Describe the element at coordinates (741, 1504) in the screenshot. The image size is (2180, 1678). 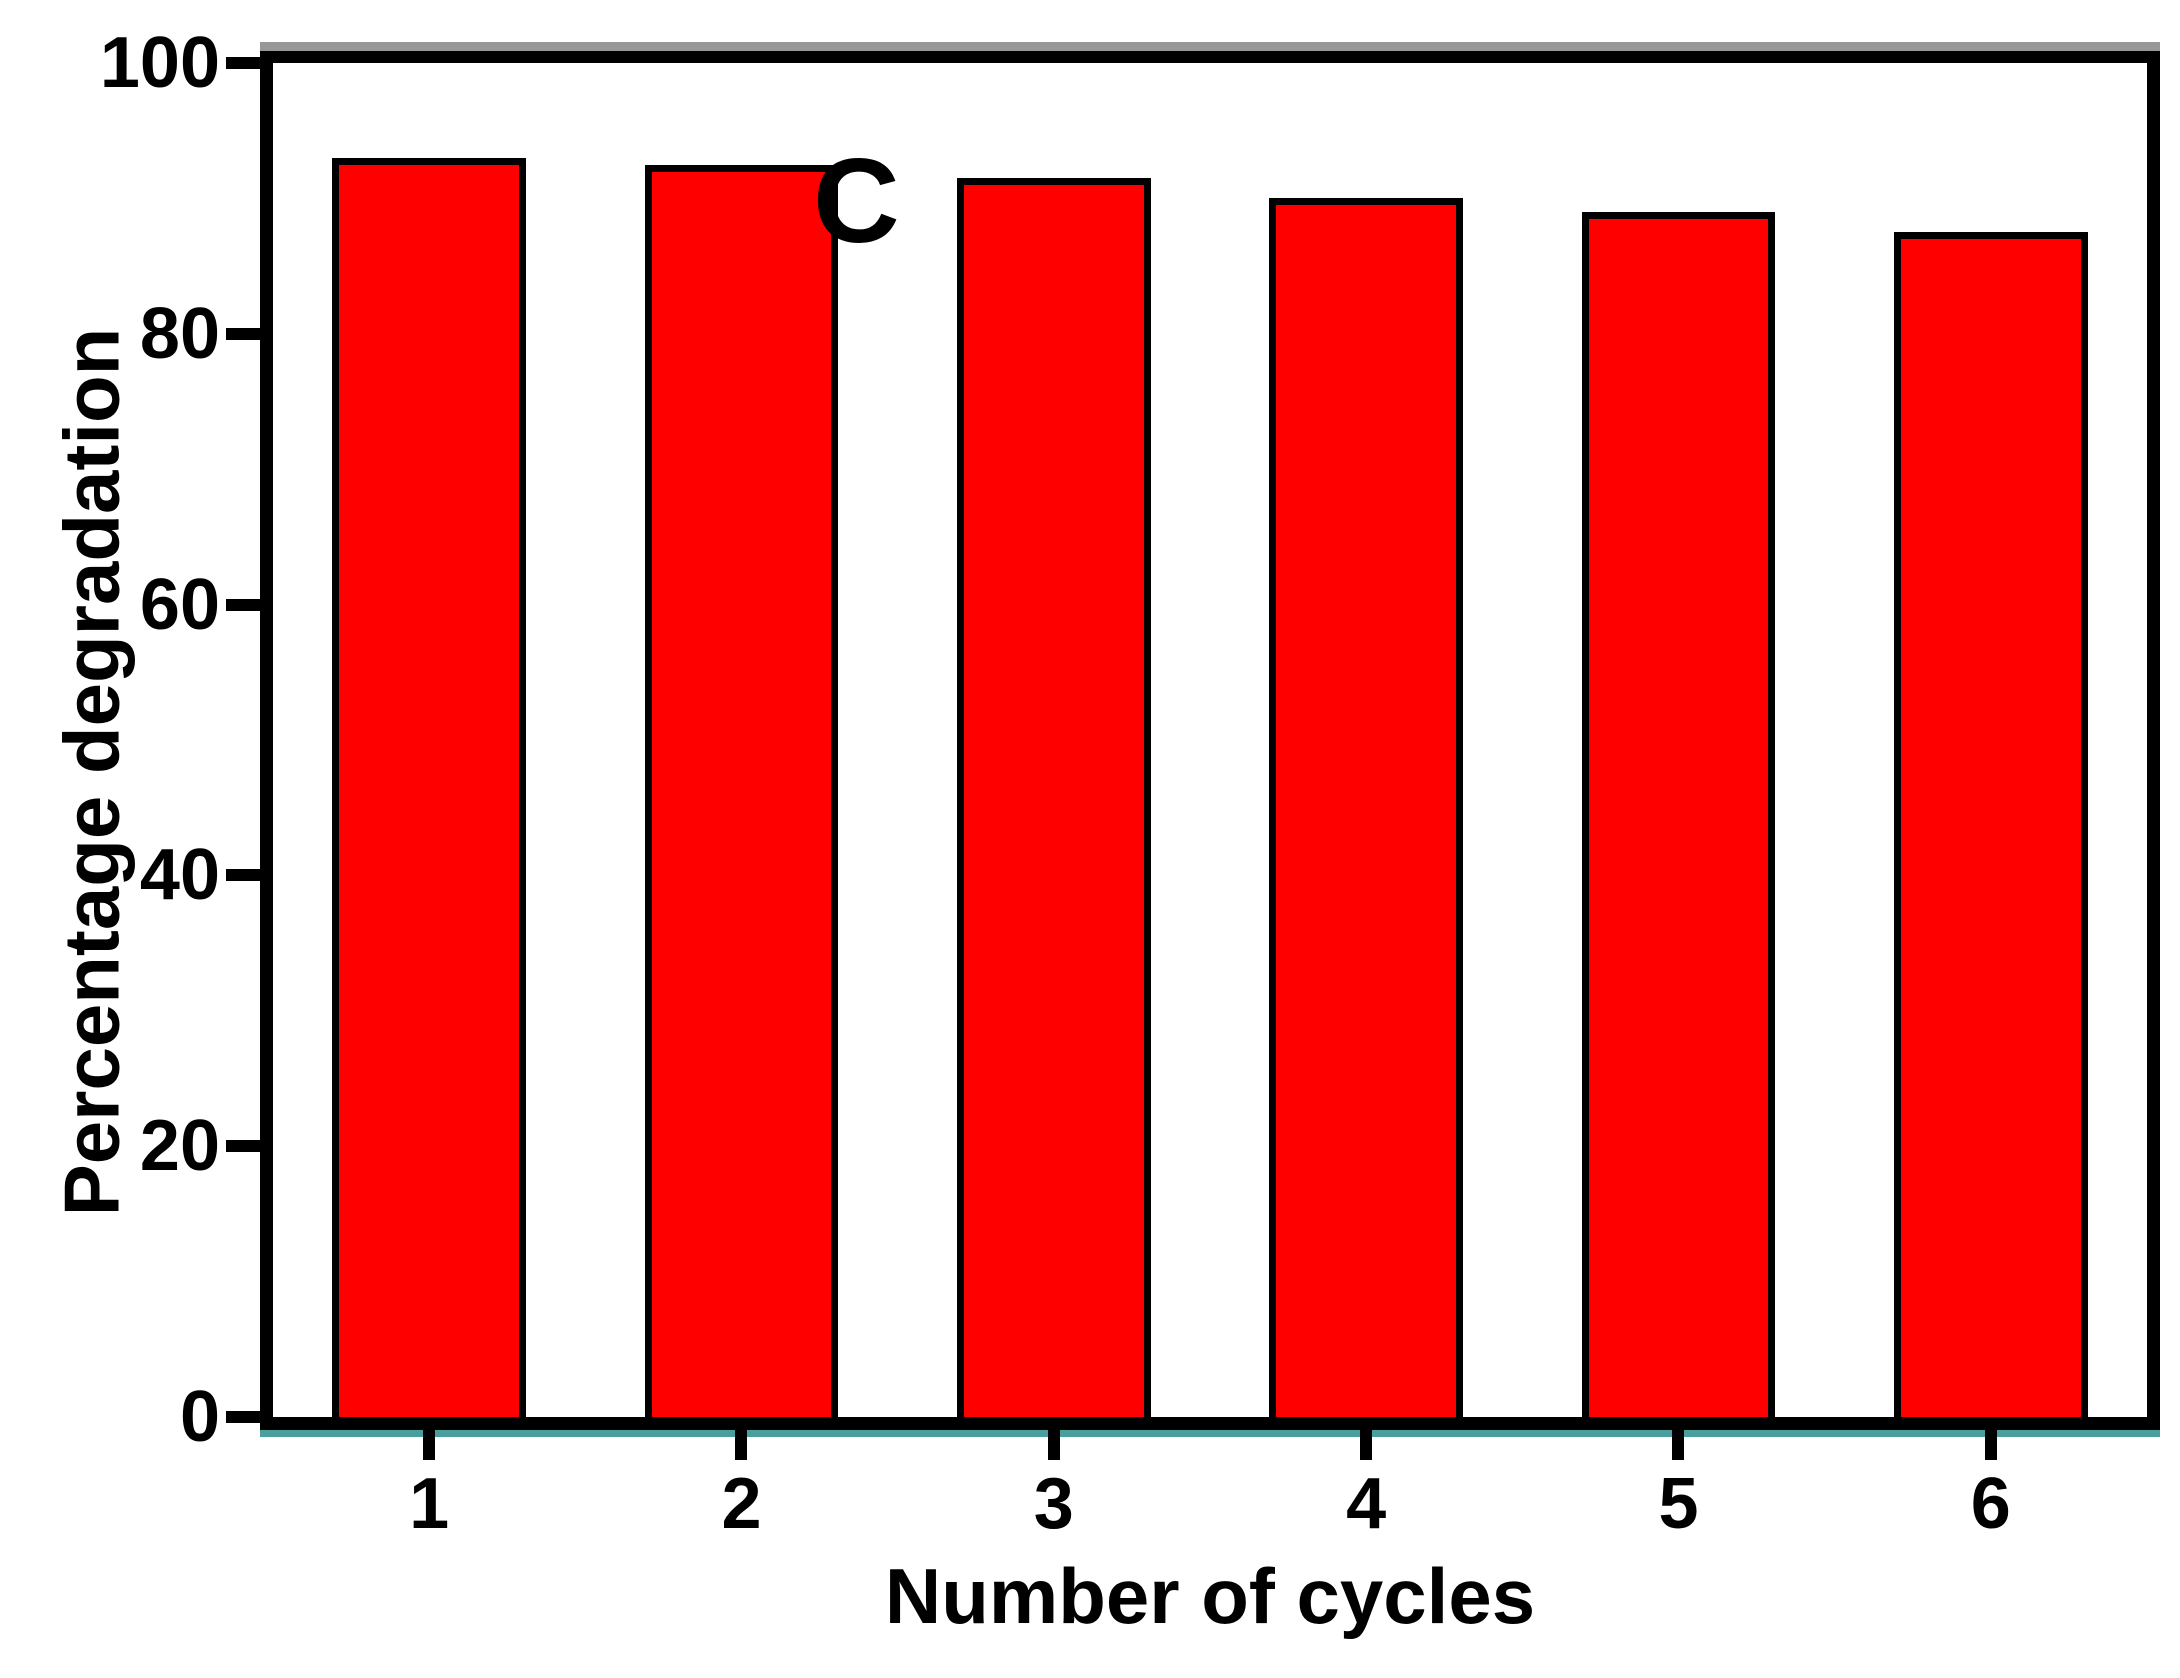
I see `x-tick-label-2: 2` at that location.